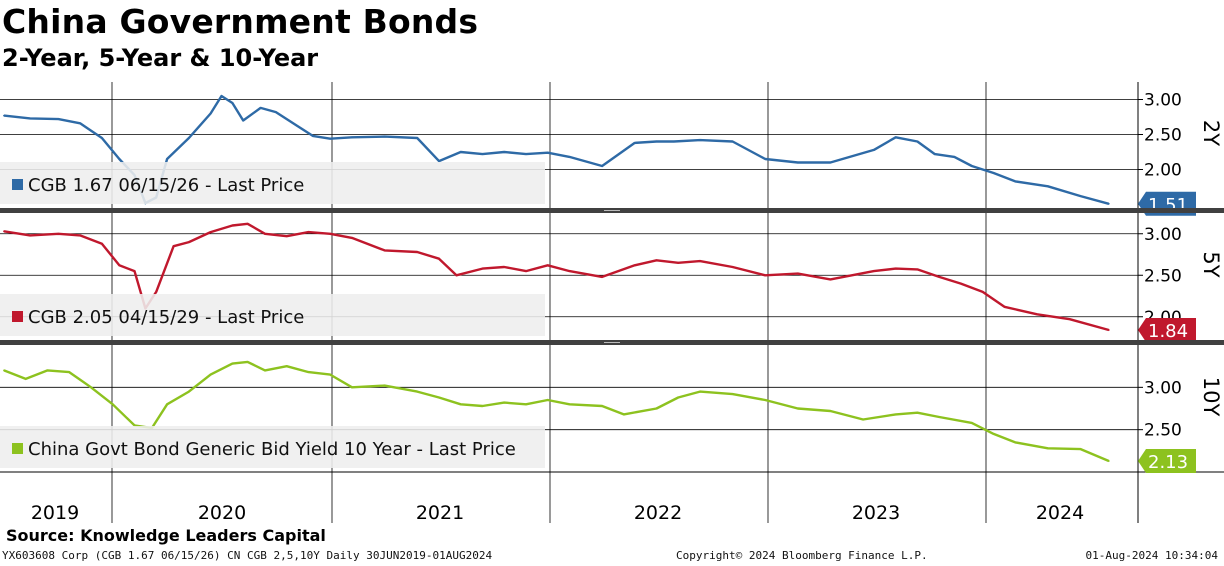 The height and width of the screenshot is (566, 1224). What do you see at coordinates (272, 315) in the screenshot?
I see `legend: CGB 2.05 04/15/29 - Last Price` at bounding box center [272, 315].